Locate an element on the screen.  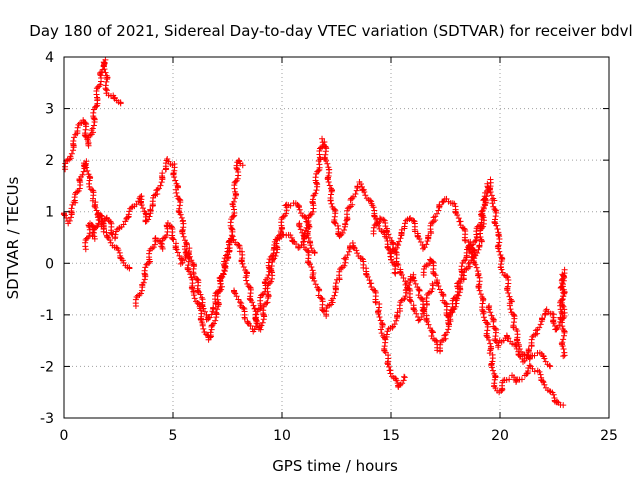
series-track-k is located at coordinates (403, 269).